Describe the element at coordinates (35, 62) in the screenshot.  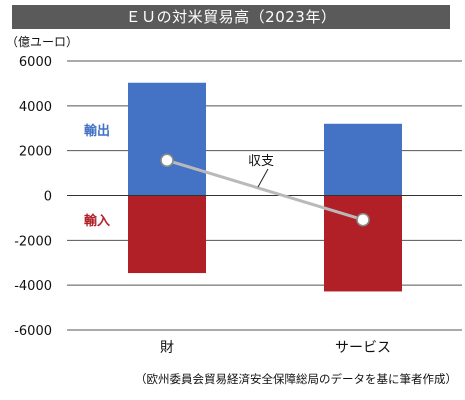
I see `y-tick-label: 6000` at that location.